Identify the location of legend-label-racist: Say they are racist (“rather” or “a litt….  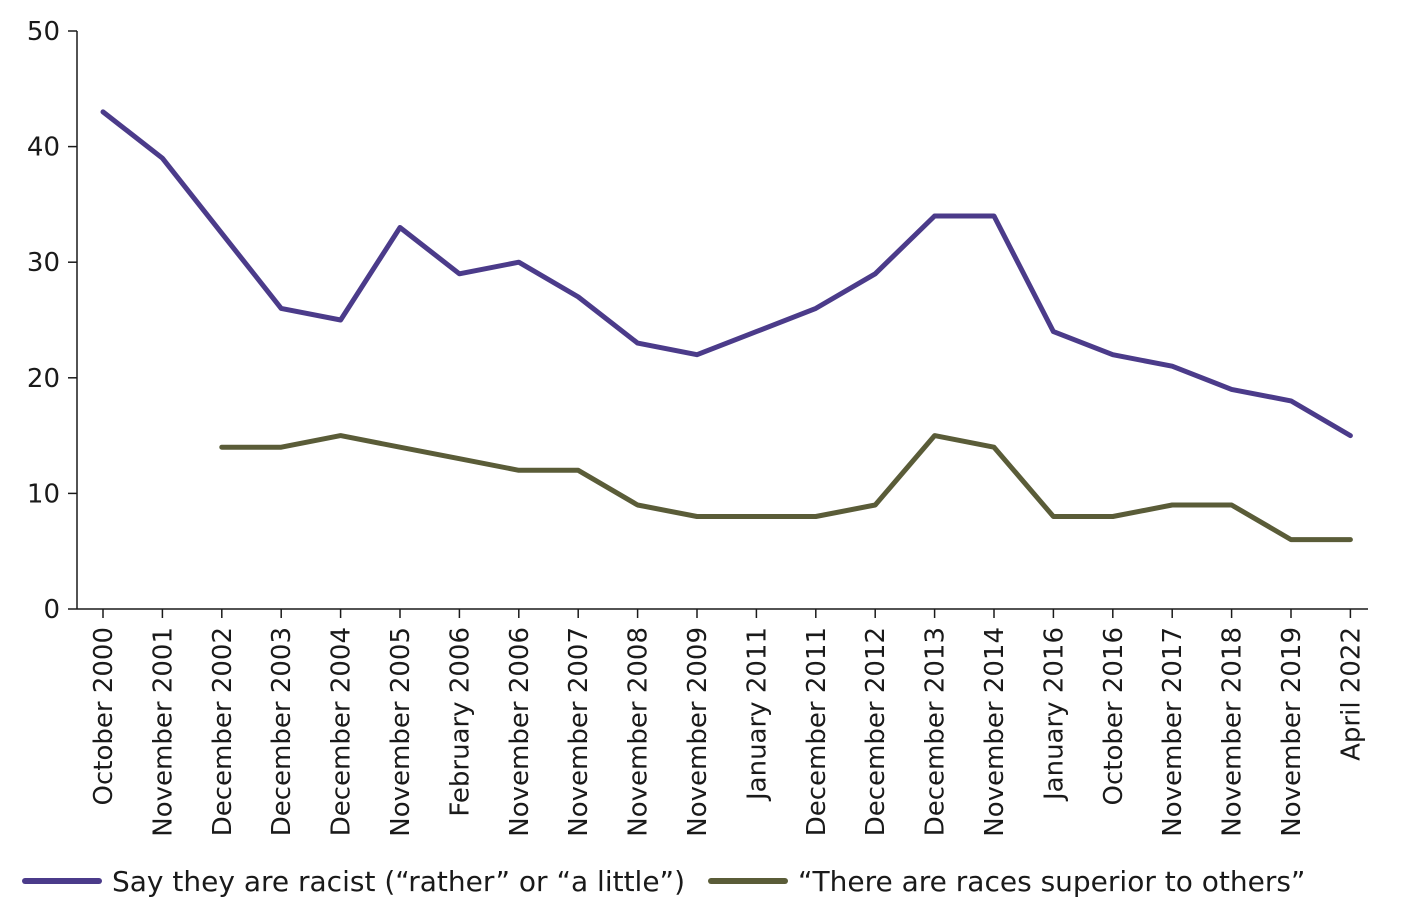
(398, 881).